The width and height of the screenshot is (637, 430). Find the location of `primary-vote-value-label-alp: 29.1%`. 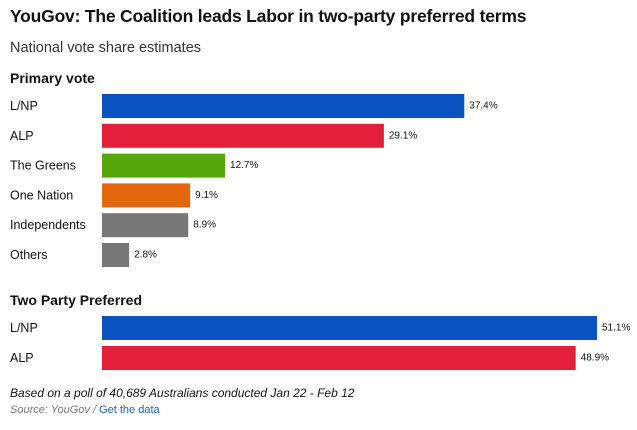

primary-vote-value-label-alp: 29.1% is located at coordinates (403, 135).